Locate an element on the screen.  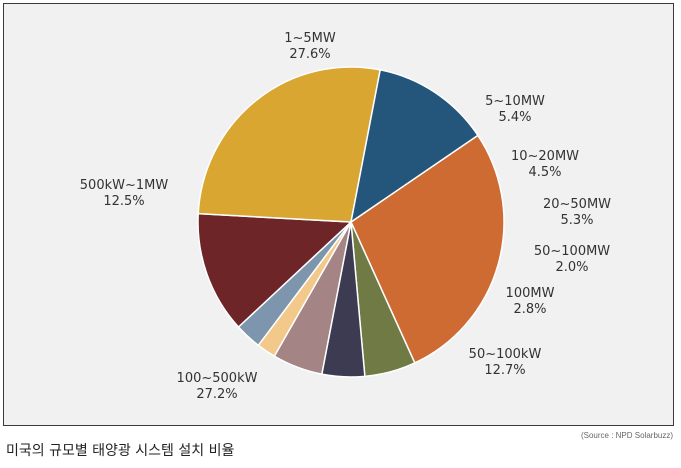
label-slice-3: 20~50MW 5.3% is located at coordinates (577, 213).